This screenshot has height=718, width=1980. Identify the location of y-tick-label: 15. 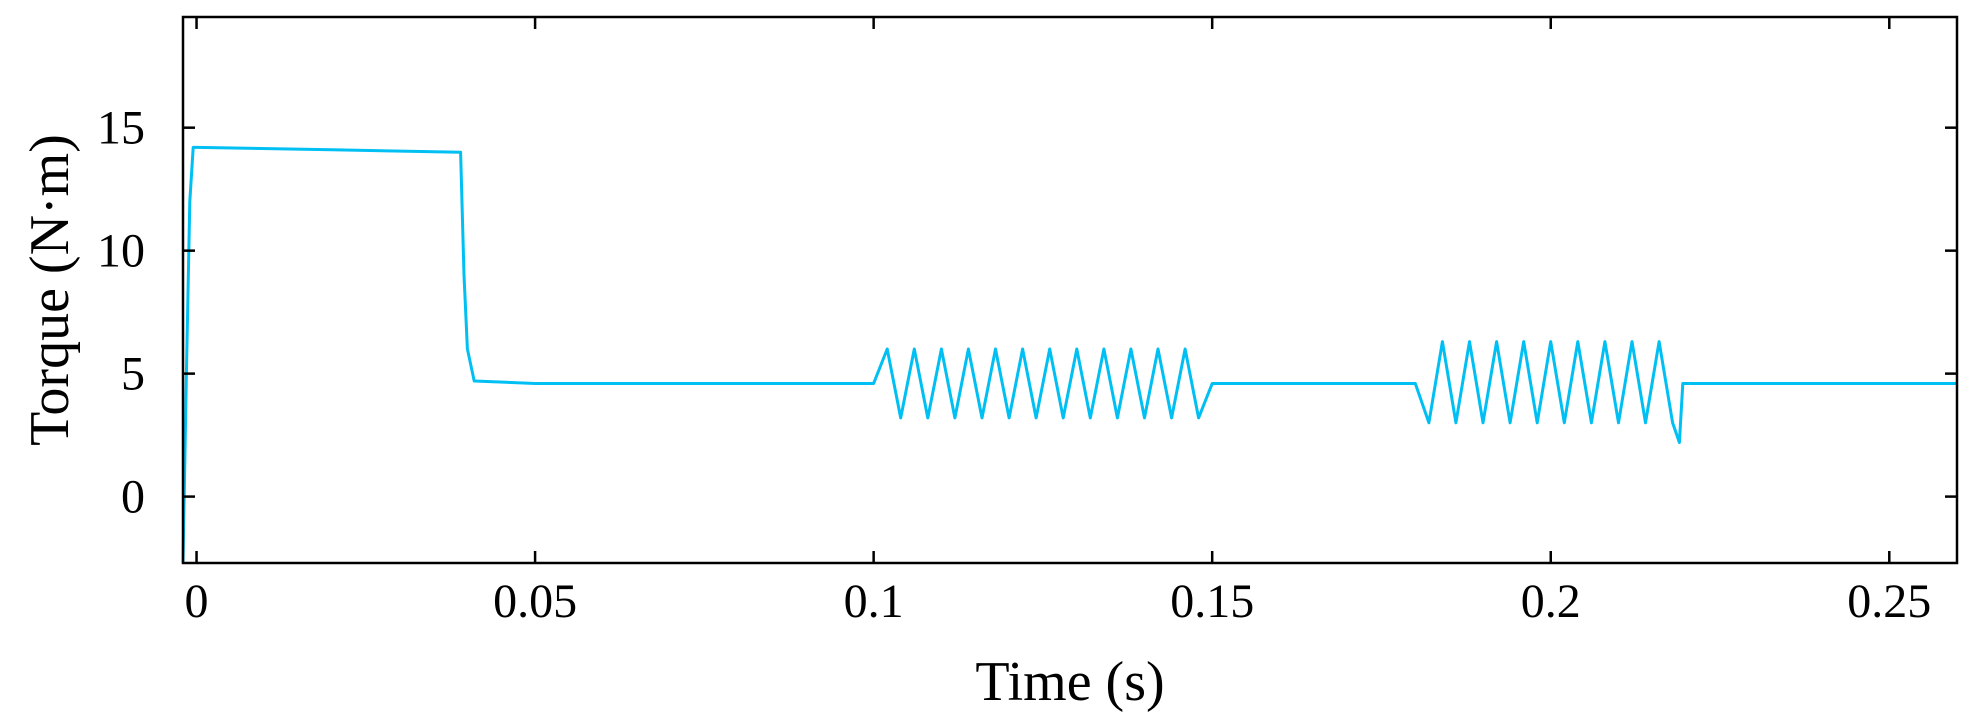
(121, 128).